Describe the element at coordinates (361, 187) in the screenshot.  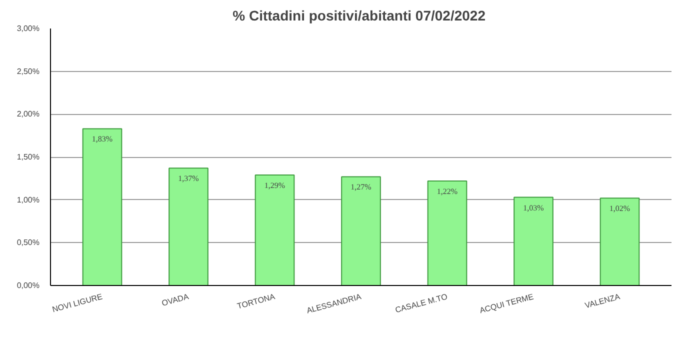
I see `data-label: 1,27%` at that location.